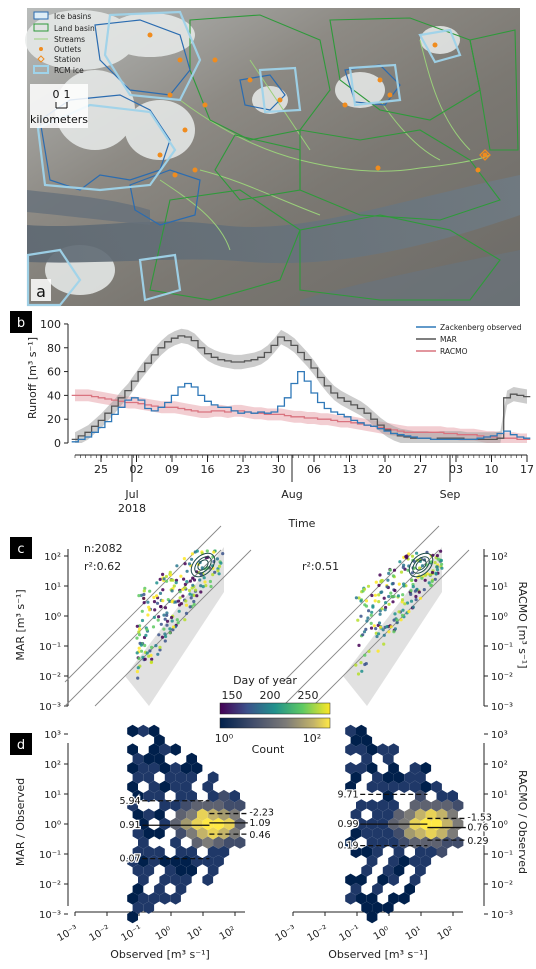 Image resolution: width=536 pixels, height=969 pixels. What do you see at coordinates (382, 934) in the screenshot?
I see `hexbin-xtick-label: 10⁰` at bounding box center [382, 934].